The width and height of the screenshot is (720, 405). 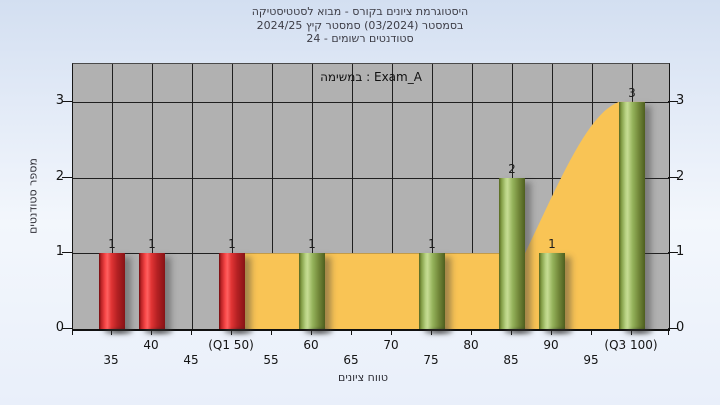 What do you see at coordinates (59, 327) in the screenshot?
I see `y-tick-left-label: 0` at bounding box center [59, 327].